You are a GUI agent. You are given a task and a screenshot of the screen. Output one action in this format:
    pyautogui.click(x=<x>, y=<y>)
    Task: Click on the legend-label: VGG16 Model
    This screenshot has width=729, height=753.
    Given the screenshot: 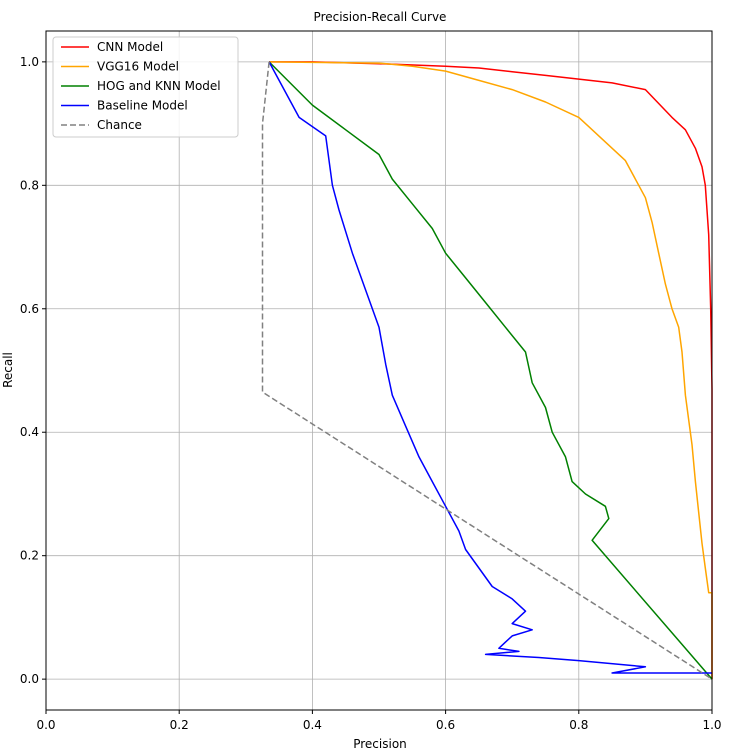 What is the action you would take?
    pyautogui.click(x=138, y=67)
    